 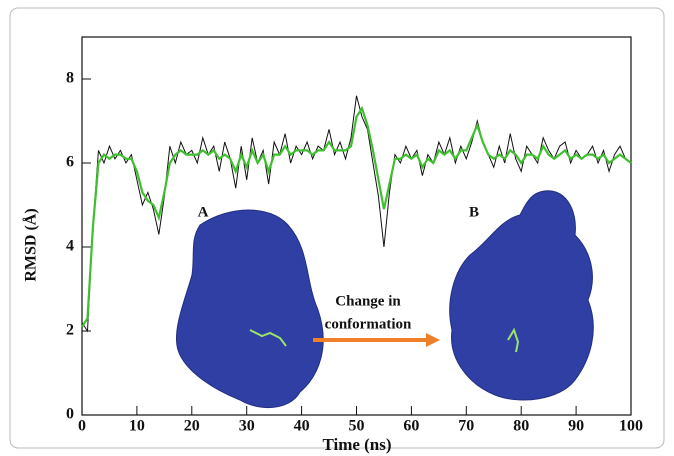 I want to click on x-tick-label: 80, so click(x=521, y=426).